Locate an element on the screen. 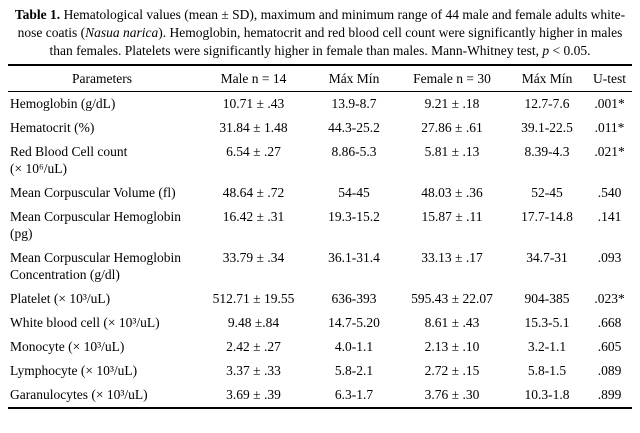  female-mean-cell: 8.61 ± .43 is located at coordinates (452, 322).